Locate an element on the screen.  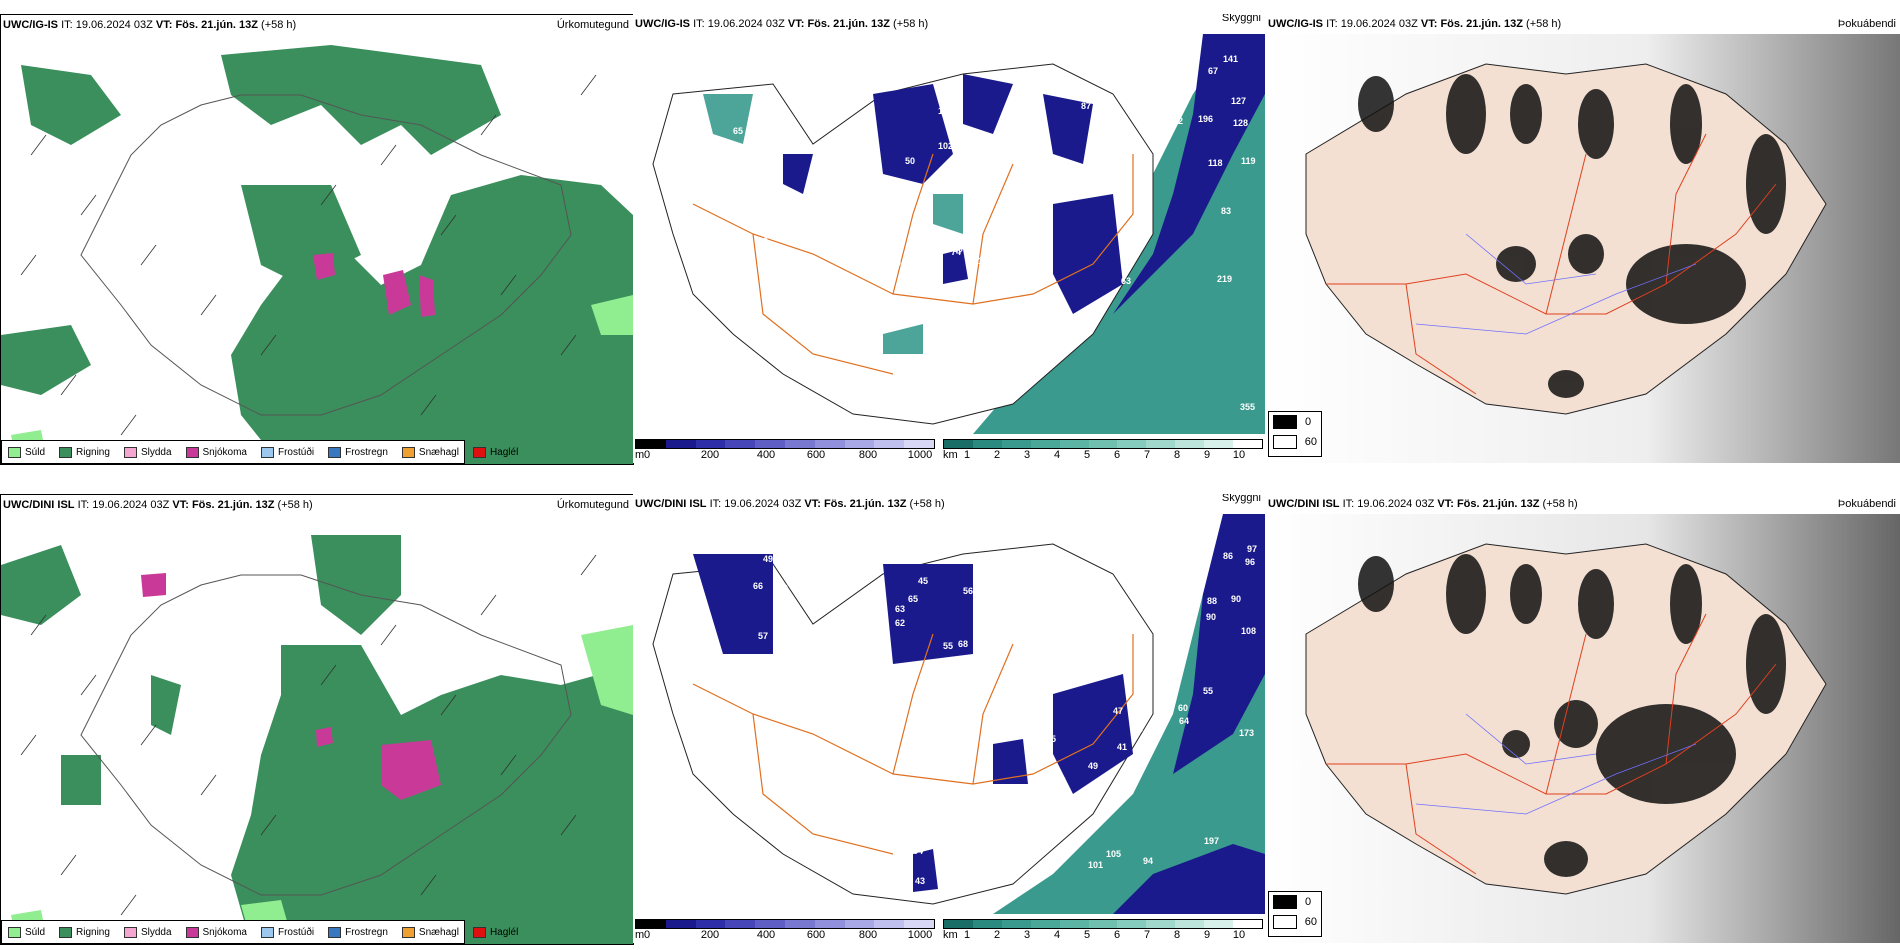
vis-label: 54 is located at coordinates (1061, 781).